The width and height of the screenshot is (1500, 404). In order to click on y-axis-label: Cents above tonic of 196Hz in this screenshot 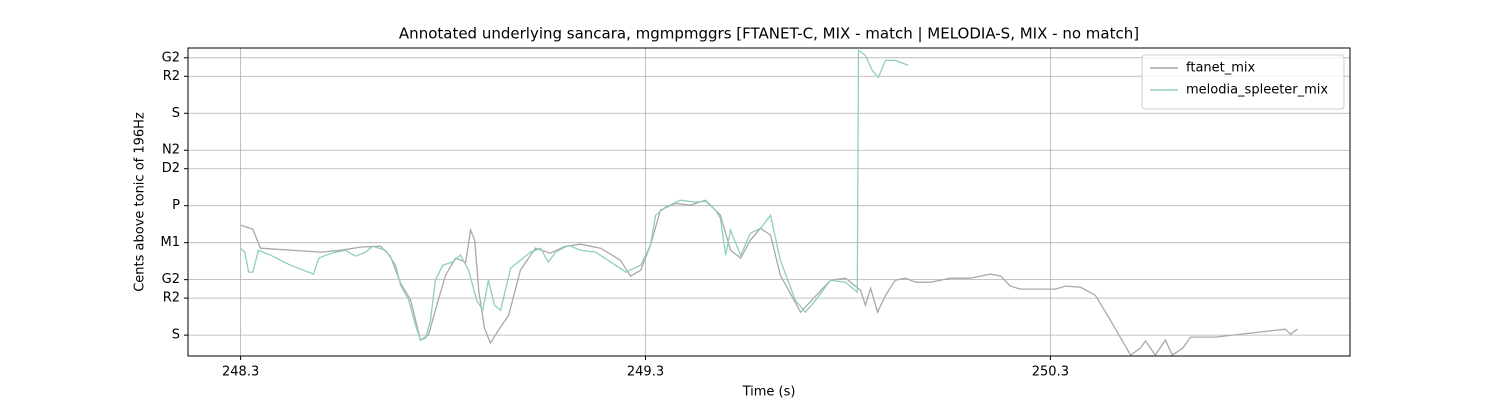, I will do `click(140, 202)`.